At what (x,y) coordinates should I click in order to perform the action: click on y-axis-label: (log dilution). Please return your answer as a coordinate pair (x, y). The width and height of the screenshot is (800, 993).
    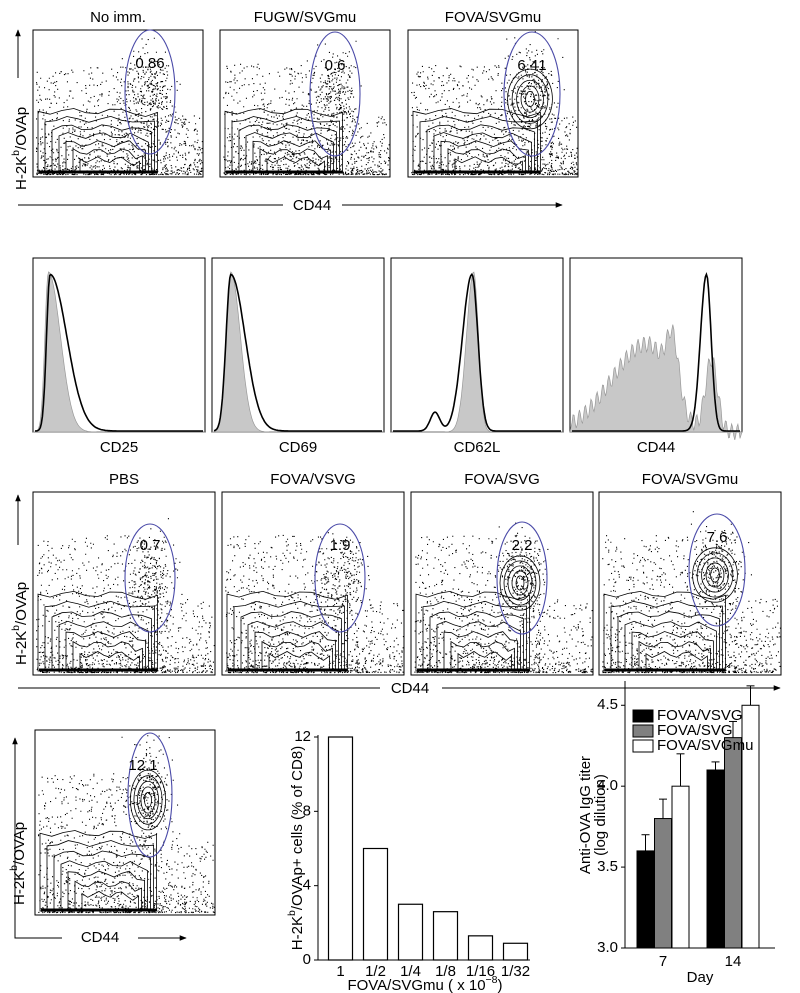
    Looking at the image, I should click on (600, 815).